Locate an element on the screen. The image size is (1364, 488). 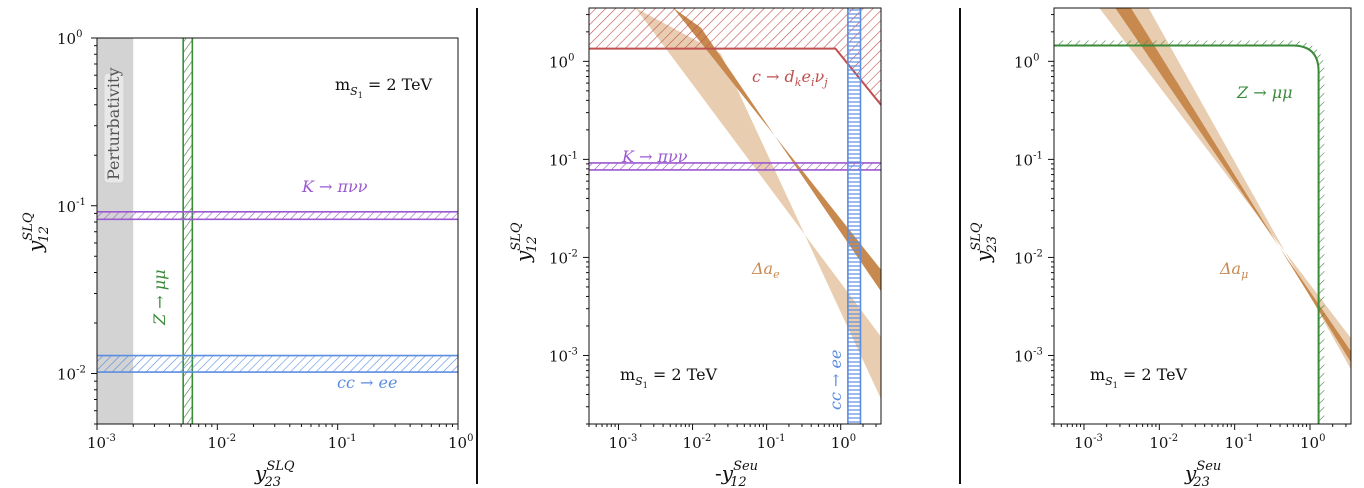
perturbativity-label: Perturbativity is located at coordinates (114, 126).